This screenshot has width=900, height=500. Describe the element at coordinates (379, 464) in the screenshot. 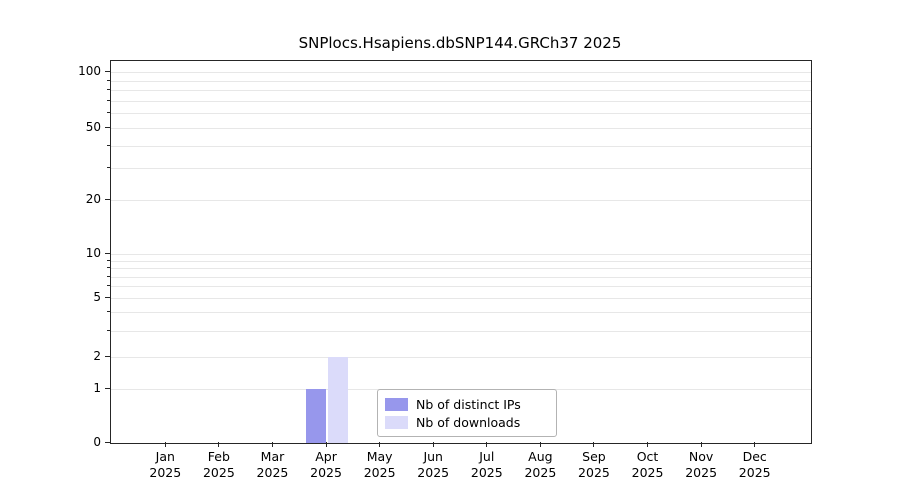

I see `x-tick-label: May 2025` at that location.